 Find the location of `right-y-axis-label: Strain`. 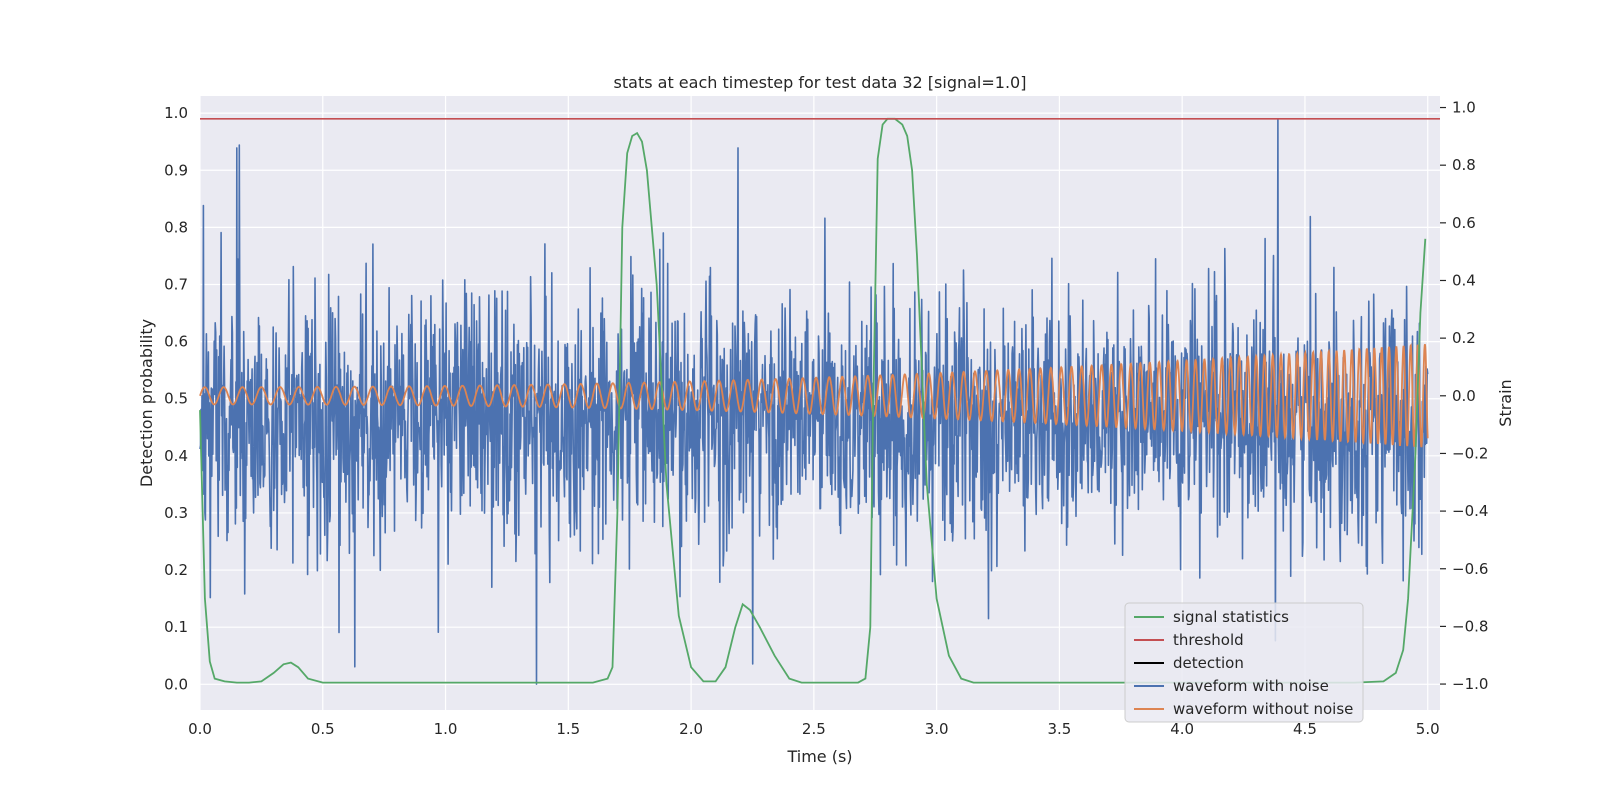

right-y-axis-label: Strain is located at coordinates (1505, 402).